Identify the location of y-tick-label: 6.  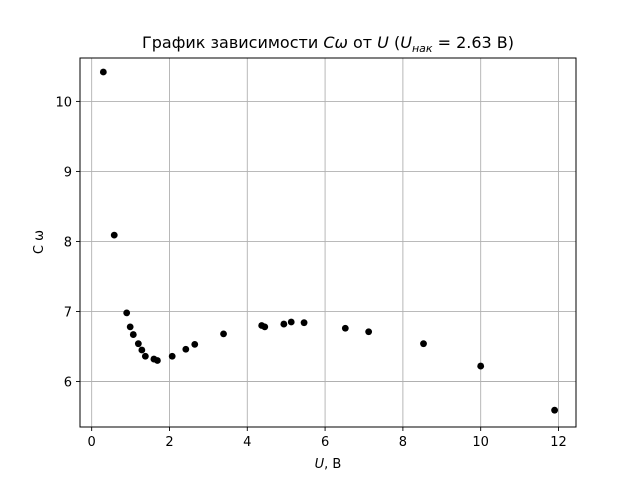
(68, 382).